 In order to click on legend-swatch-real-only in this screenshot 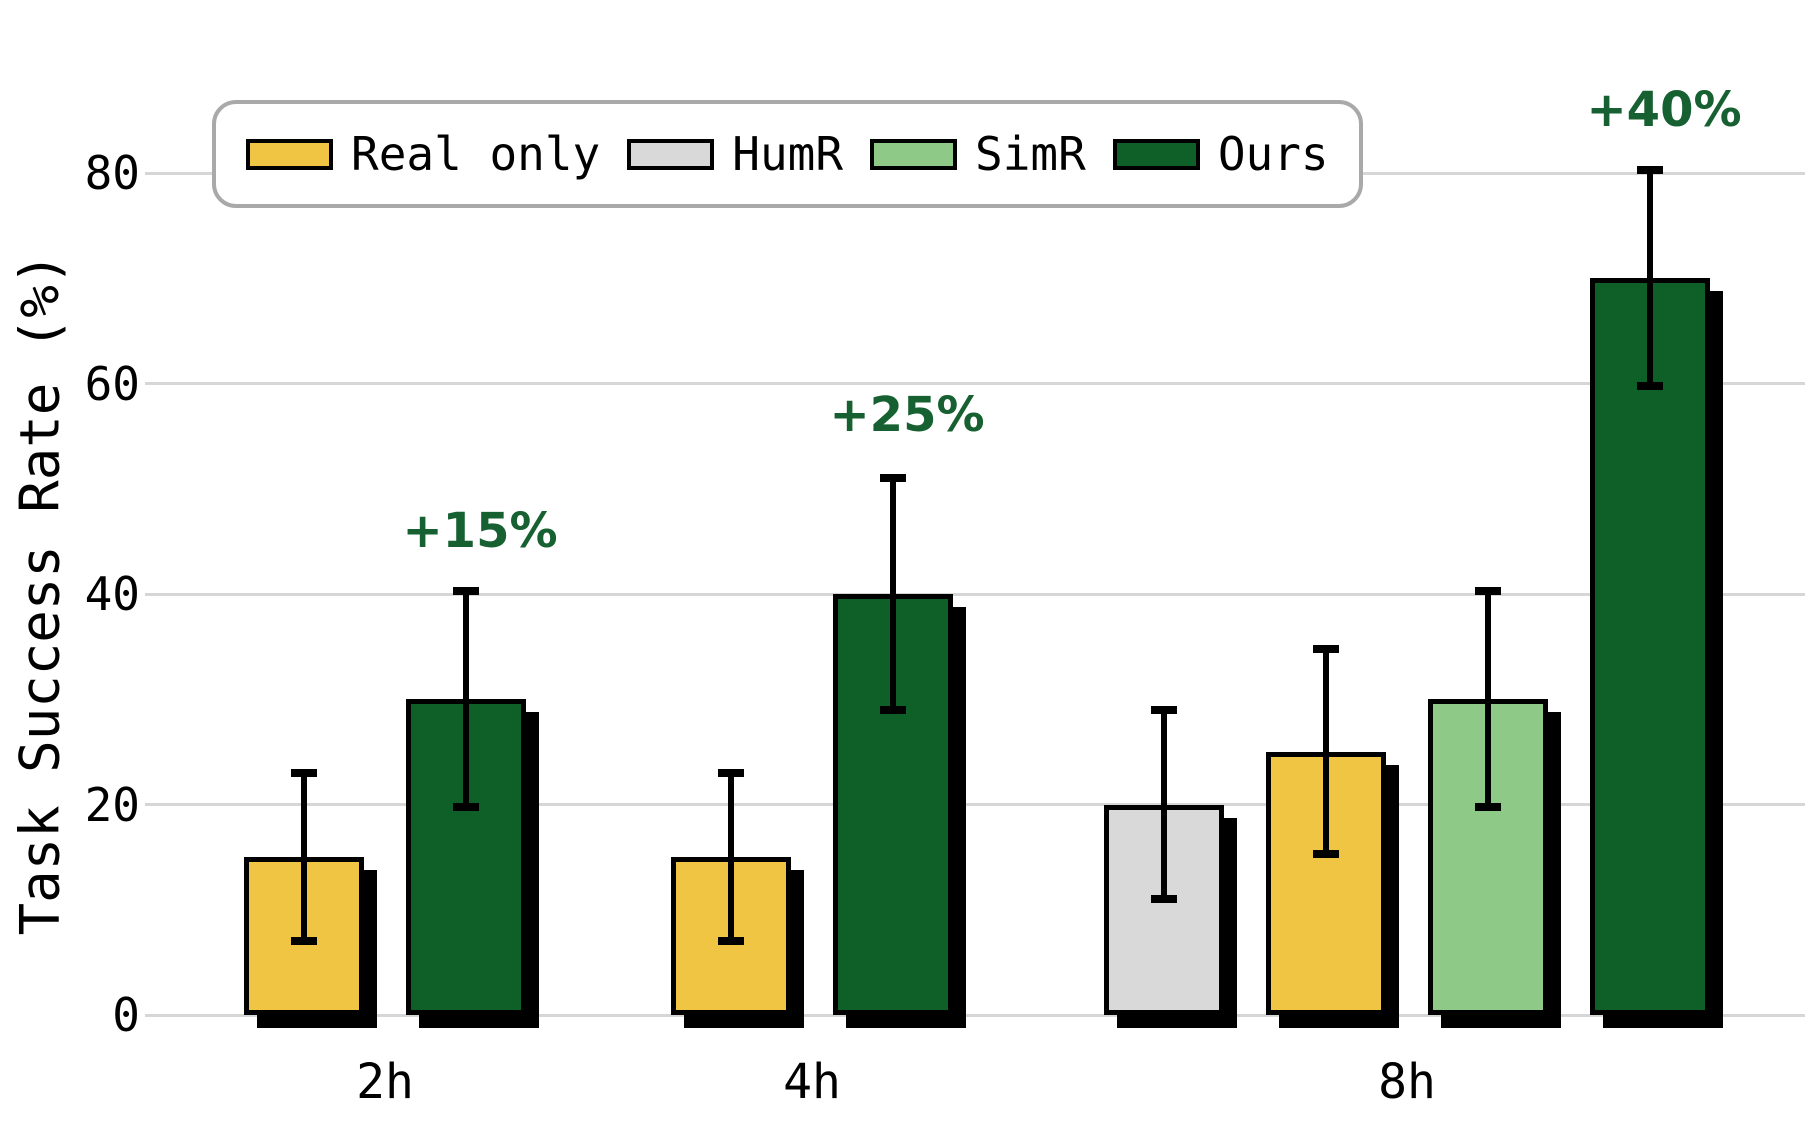, I will do `click(289, 154)`.